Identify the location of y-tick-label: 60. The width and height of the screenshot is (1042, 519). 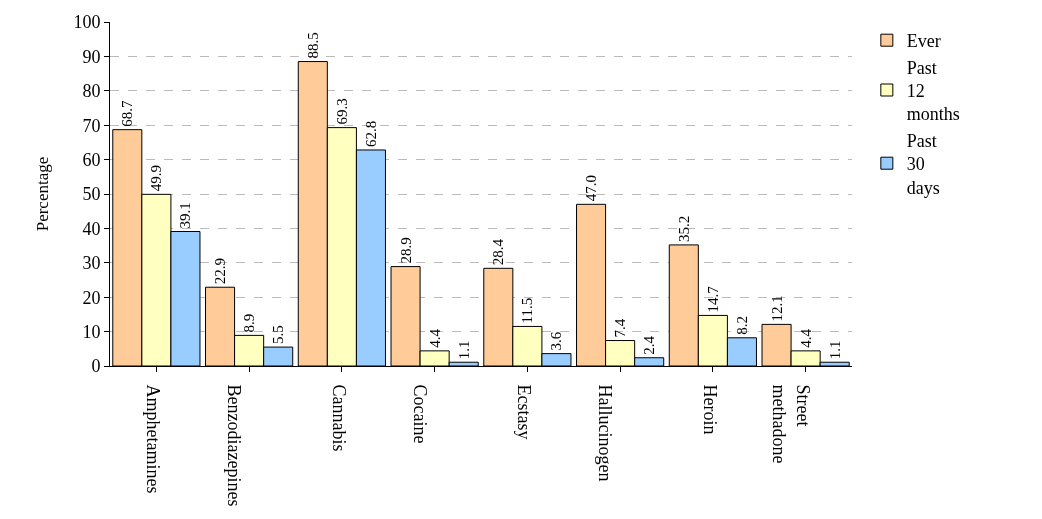
(91, 159).